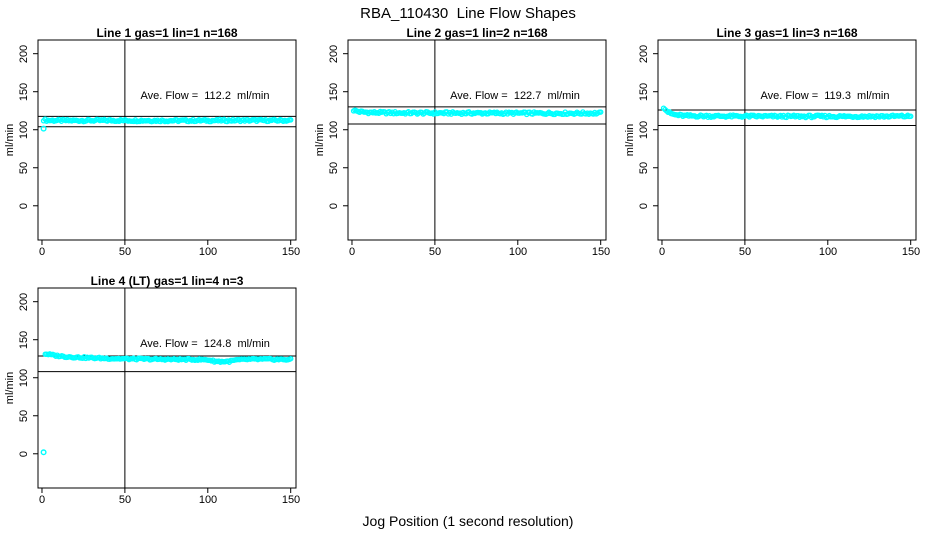 This screenshot has height=540, width=936. I want to click on ave-flow-annotation: Ave. Flow = 124.8 ml/min, so click(205, 344).